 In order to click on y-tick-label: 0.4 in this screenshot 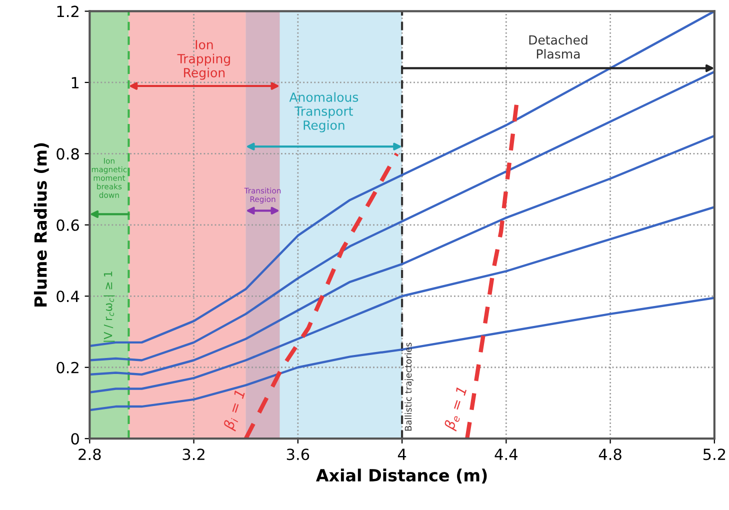, I will do `click(68, 296)`.